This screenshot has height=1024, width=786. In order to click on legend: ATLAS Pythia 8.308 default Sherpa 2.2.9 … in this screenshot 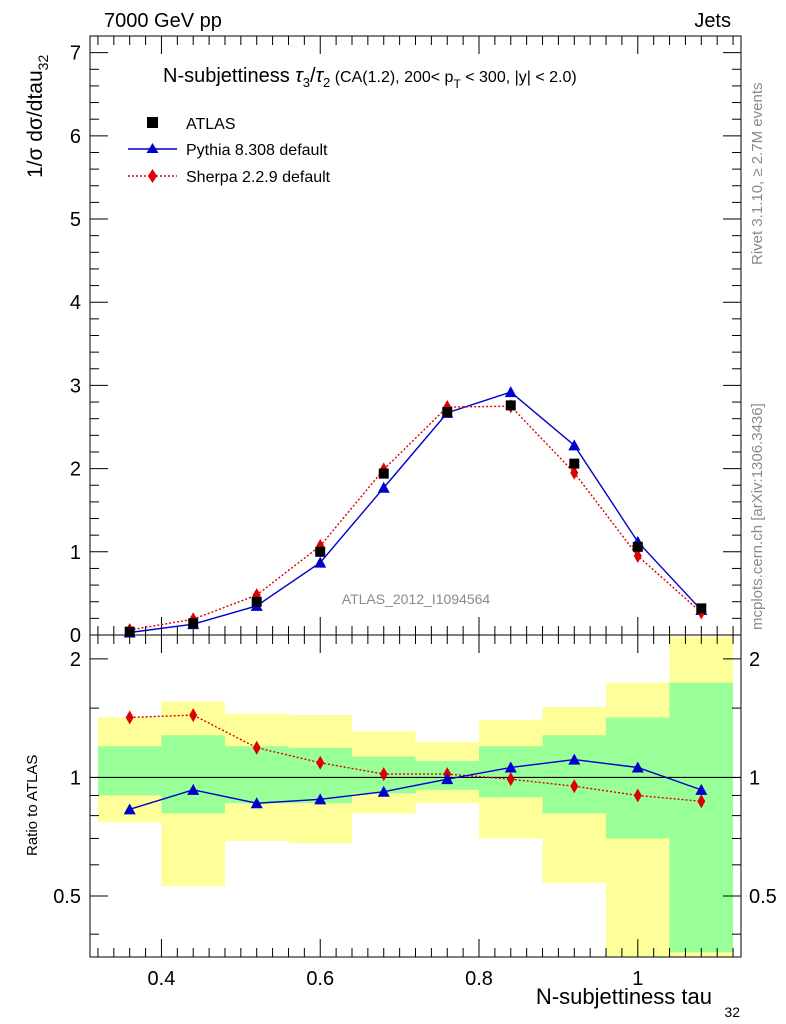, I will do `click(229, 151)`.